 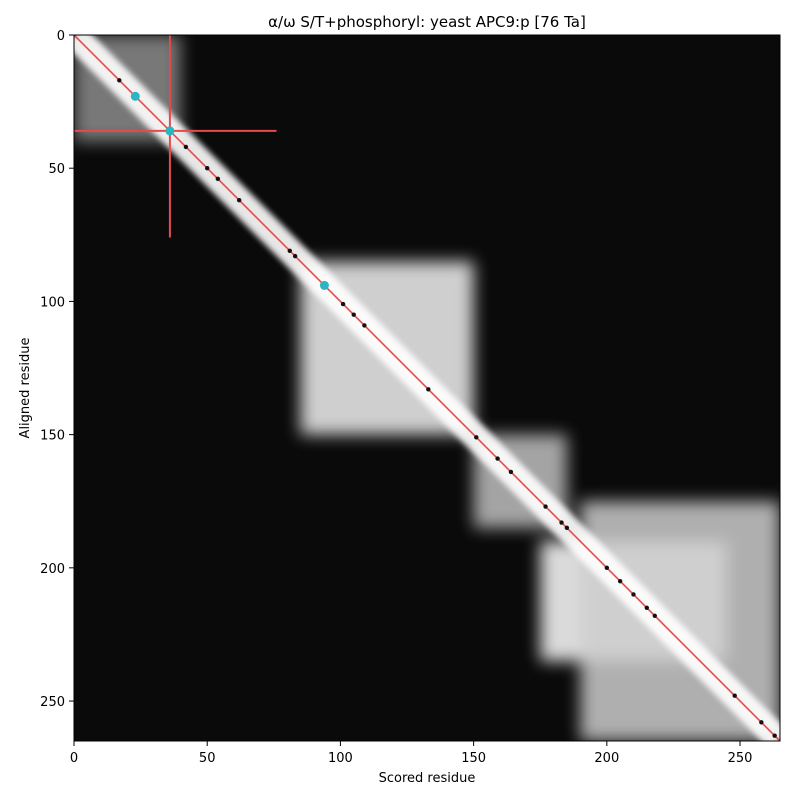 What do you see at coordinates (427, 778) in the screenshot?
I see `x-axis-label: Scored residue` at bounding box center [427, 778].